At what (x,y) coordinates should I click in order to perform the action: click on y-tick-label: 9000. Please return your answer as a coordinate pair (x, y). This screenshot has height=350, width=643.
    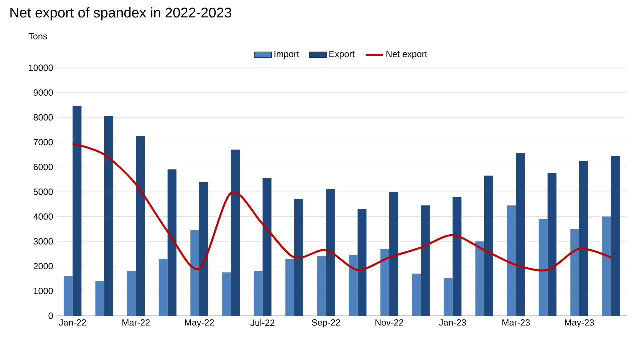
    Looking at the image, I should click on (44, 93).